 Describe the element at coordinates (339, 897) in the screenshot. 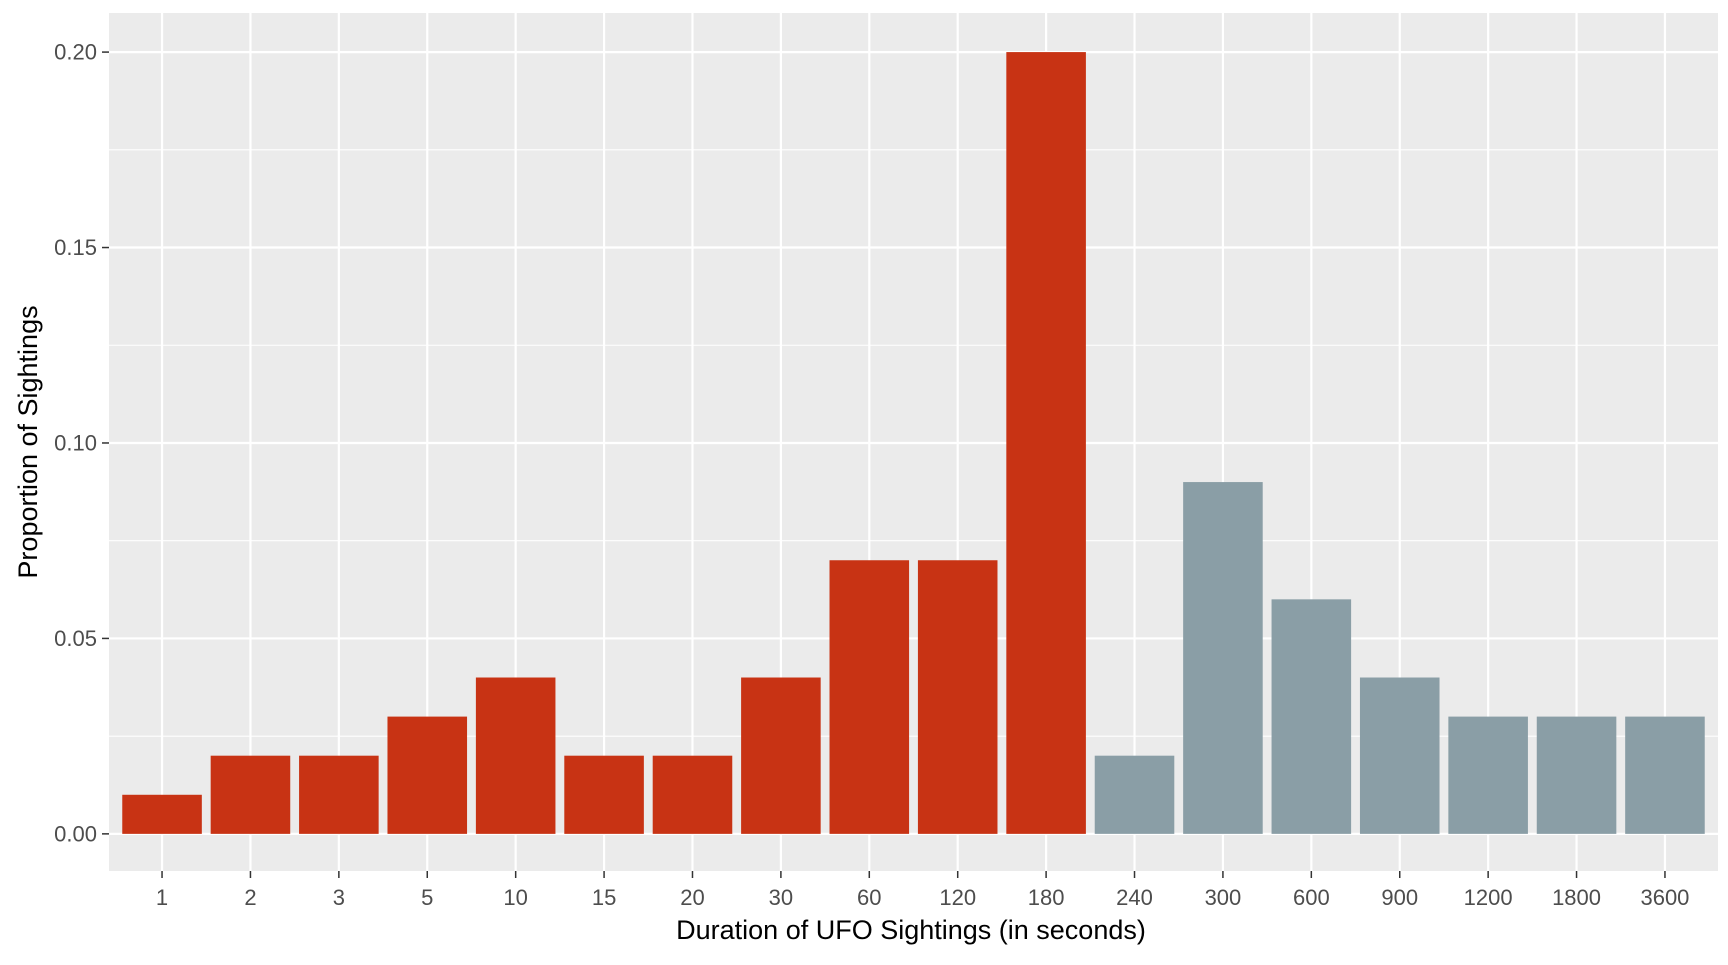

I see `x-tick-label: 3` at that location.